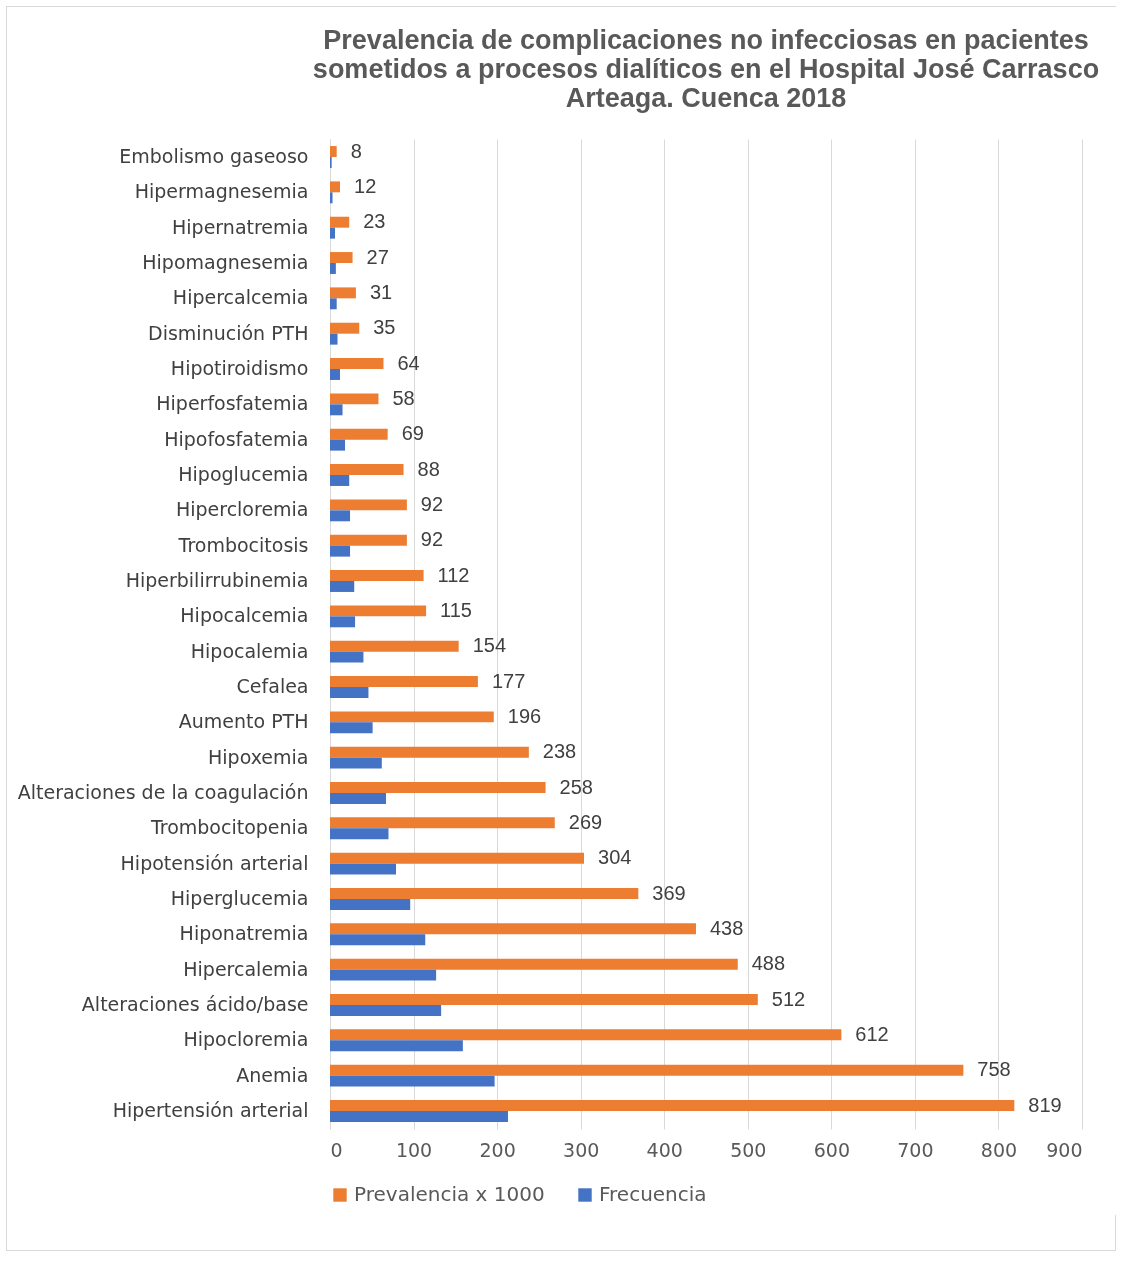 The image size is (1130, 1263). What do you see at coordinates (258, 756) in the screenshot?
I see `y-tick-label: Hipoxemia` at bounding box center [258, 756].